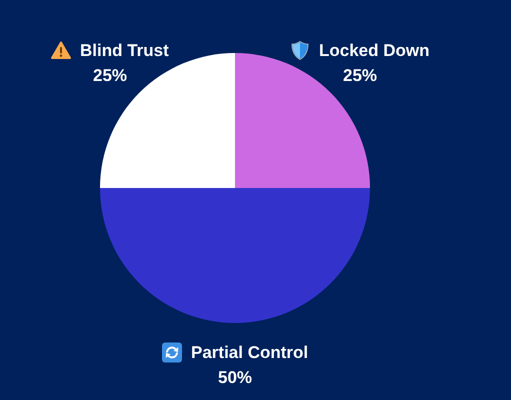 Image resolution: width=511 pixels, height=400 pixels. I want to click on data-label: 50%, so click(235, 377).